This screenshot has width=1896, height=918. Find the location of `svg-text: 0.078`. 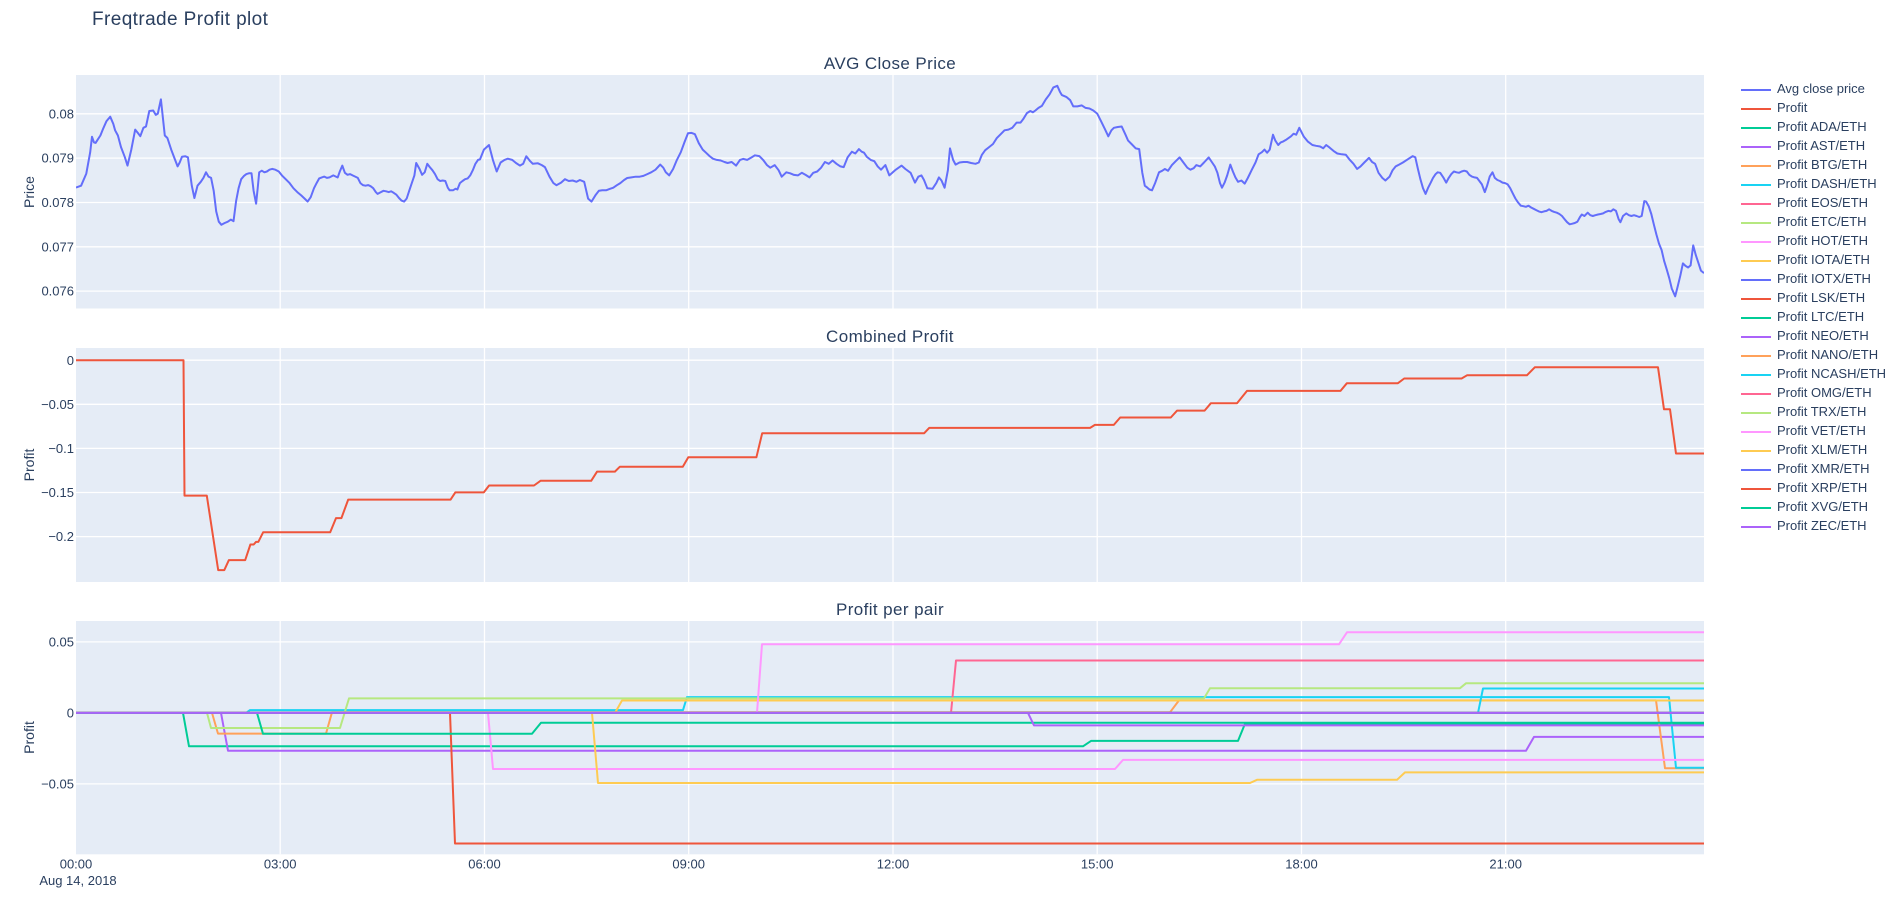

svg-text: 0.078 is located at coordinates (57, 202).